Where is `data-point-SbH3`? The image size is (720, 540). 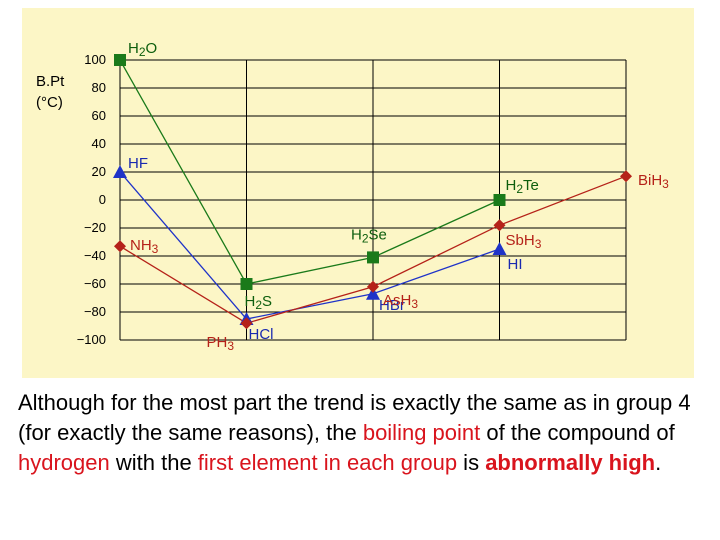
data-point-SbH3 is located at coordinates (499, 225).